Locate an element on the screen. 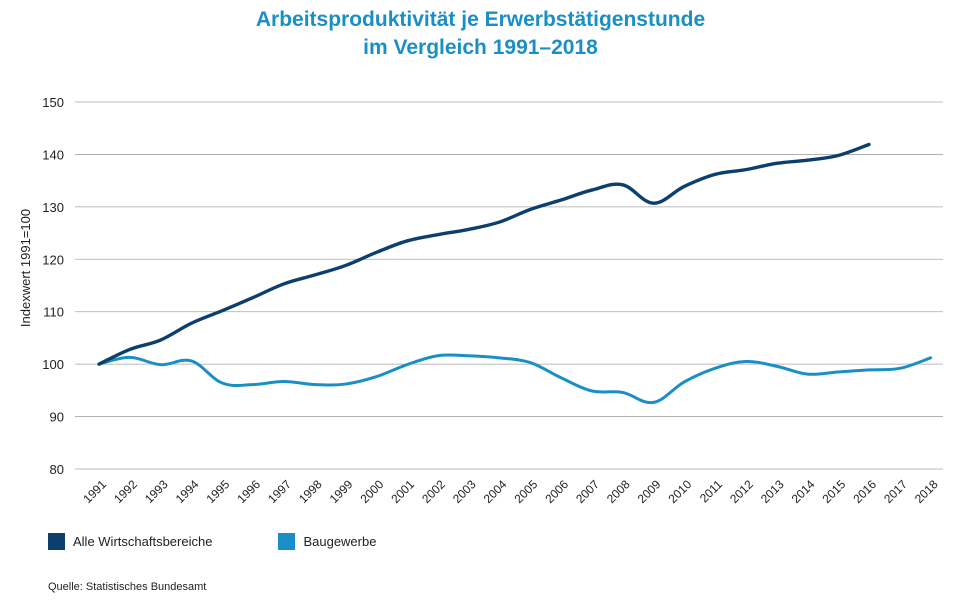  legend-swatch-alle is located at coordinates (56, 541).